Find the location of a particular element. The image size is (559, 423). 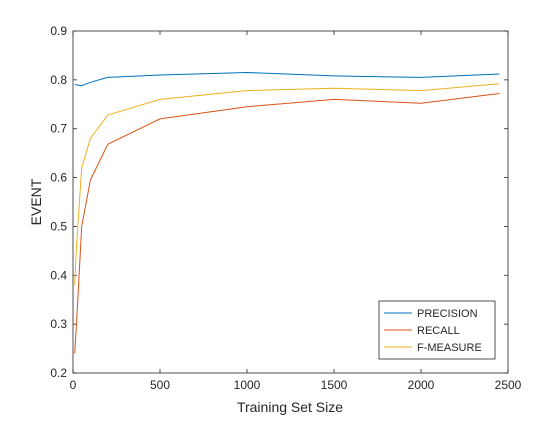

legend: PRECISION RECALL F-MEASURE is located at coordinates (437, 330).